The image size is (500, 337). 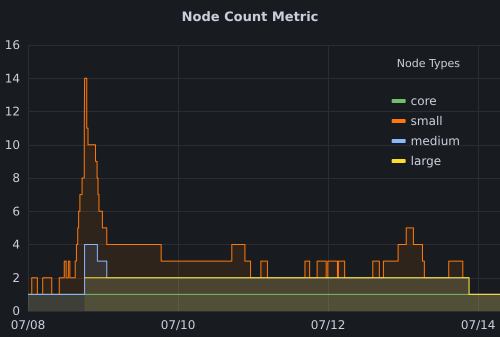 What do you see at coordinates (16, 277) in the screenshot?
I see `y-tick-label: 2` at bounding box center [16, 277].